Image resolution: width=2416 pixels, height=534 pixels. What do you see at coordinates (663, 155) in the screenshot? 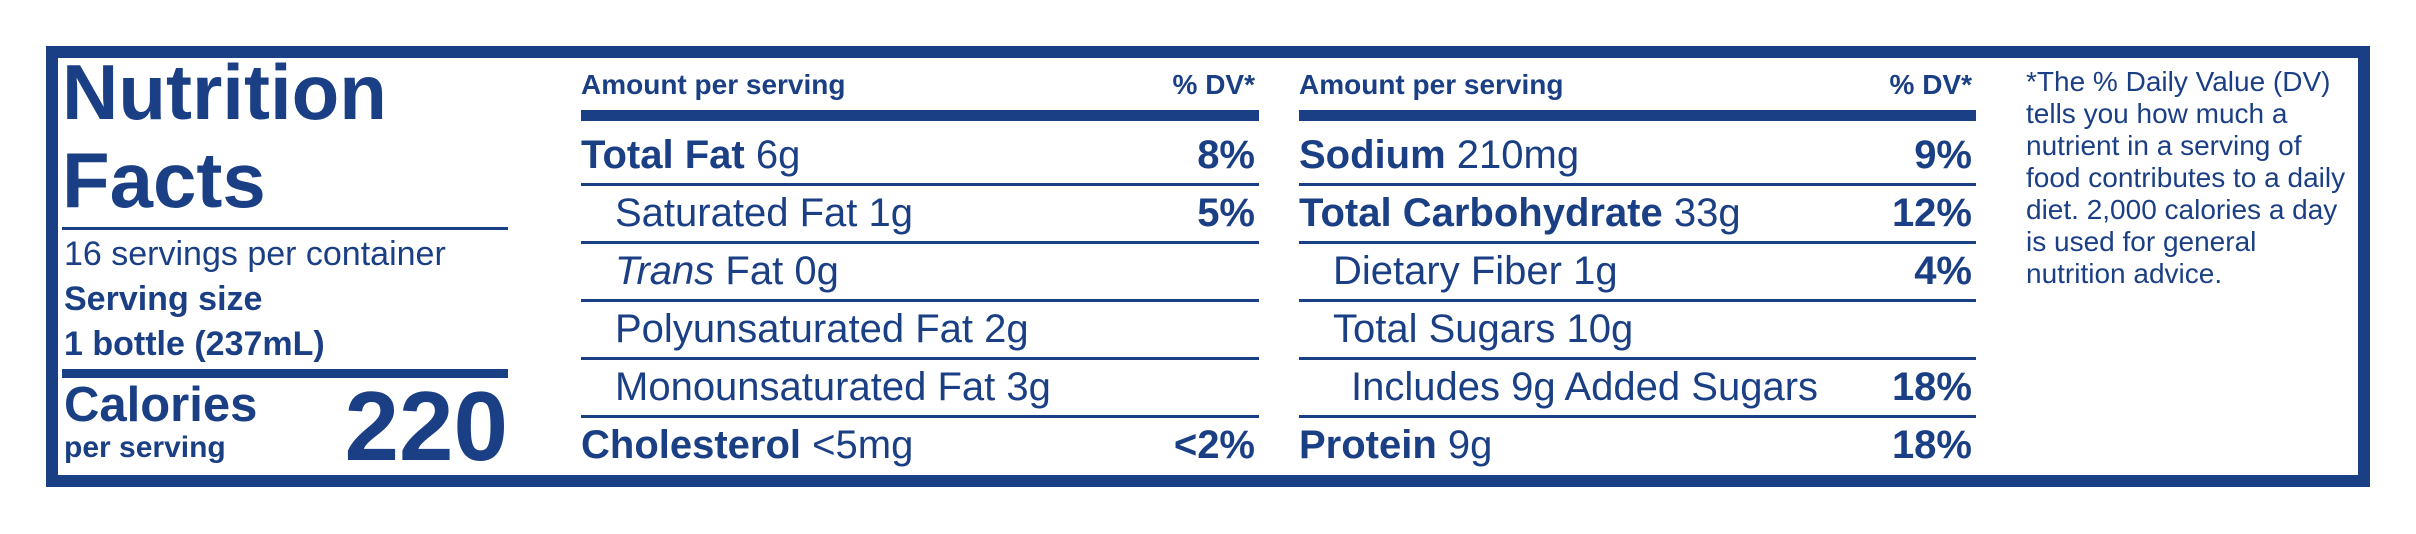
I see `nutrient-name: Total Fat` at bounding box center [663, 155].